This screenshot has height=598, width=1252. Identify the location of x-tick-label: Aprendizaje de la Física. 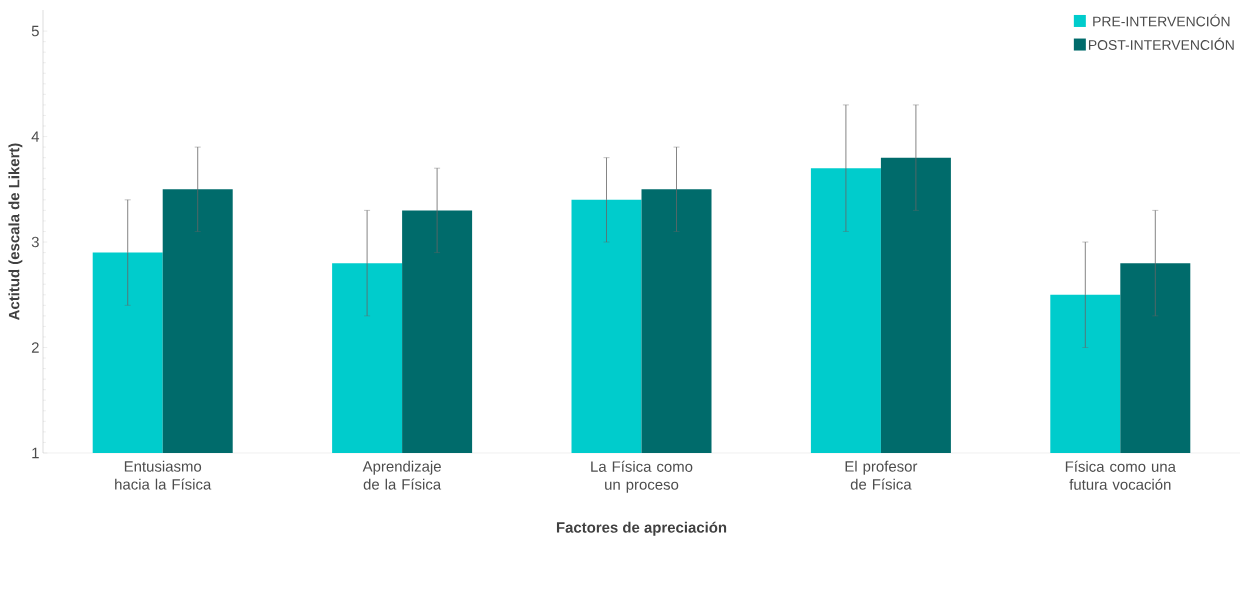
(402, 475).